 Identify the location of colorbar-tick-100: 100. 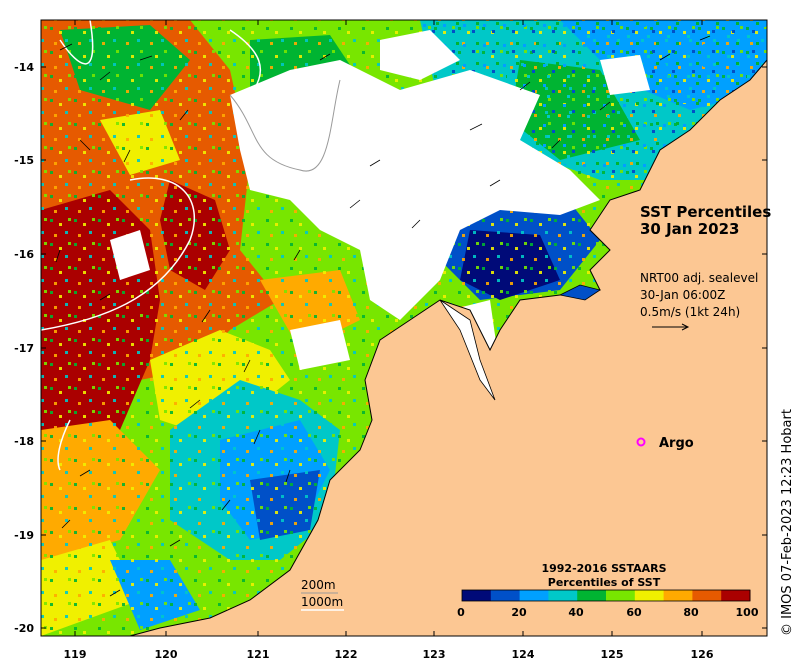
(747, 612).